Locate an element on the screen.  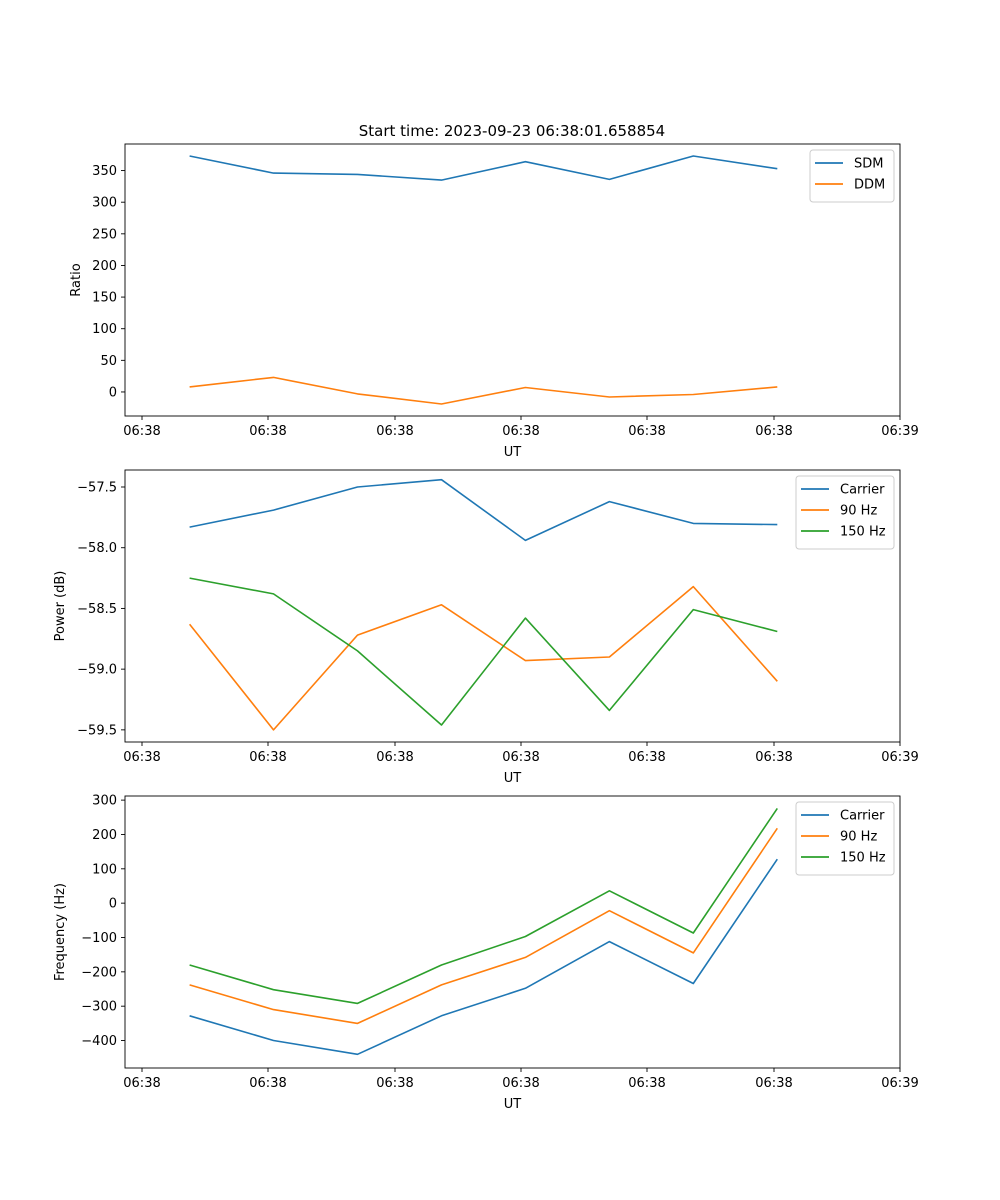
y-tick-label: −300 is located at coordinates (99, 1007).